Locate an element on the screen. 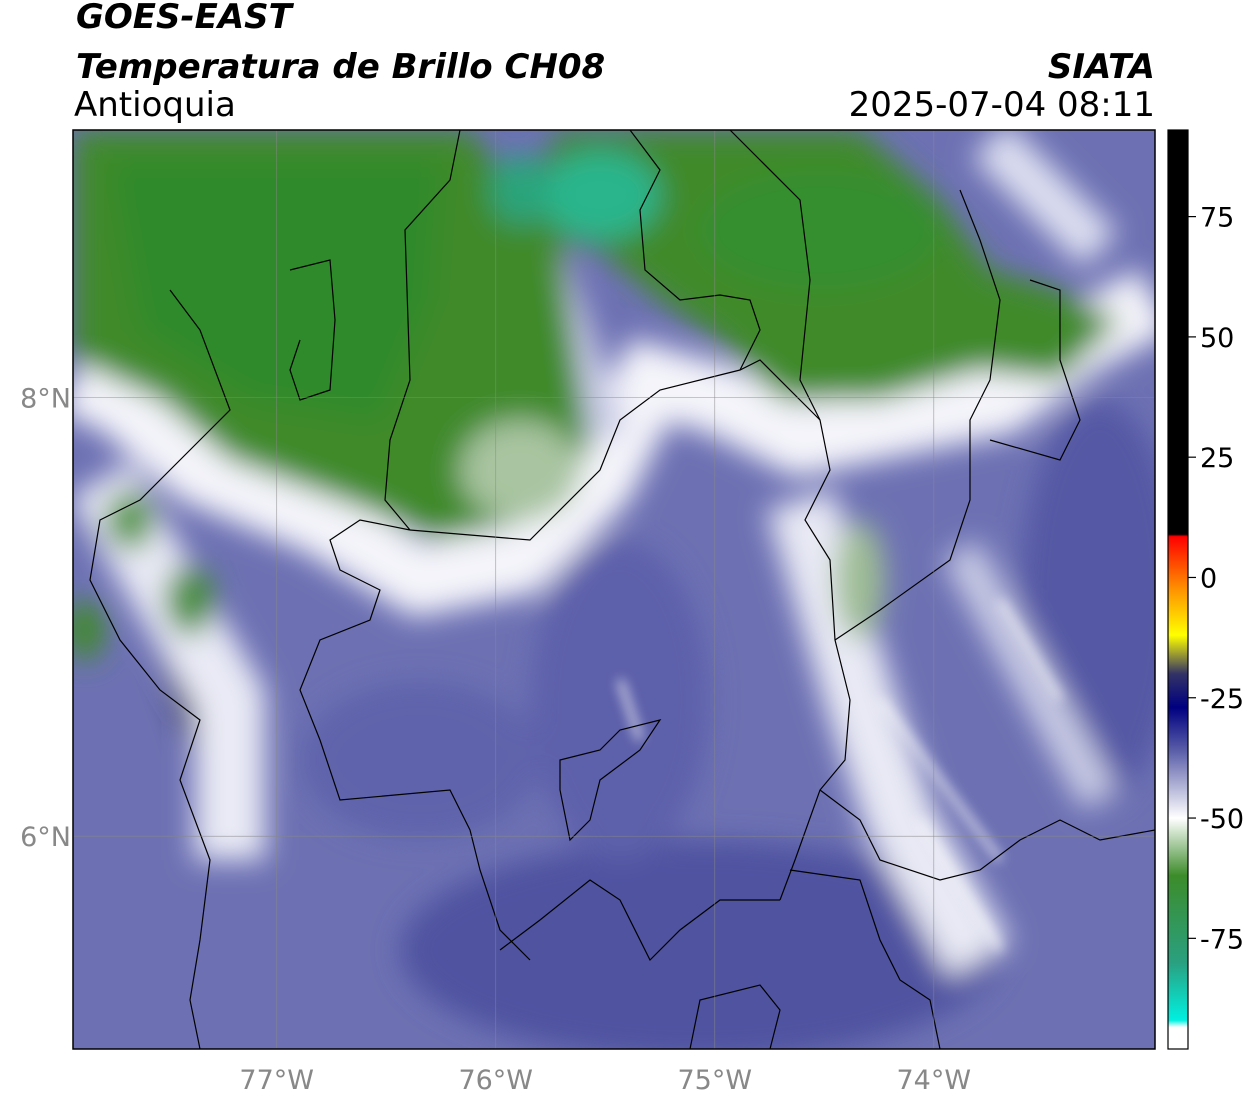 The image size is (1252, 1099). timestamp: 2025-07-04 08:11 is located at coordinates (1002, 105).